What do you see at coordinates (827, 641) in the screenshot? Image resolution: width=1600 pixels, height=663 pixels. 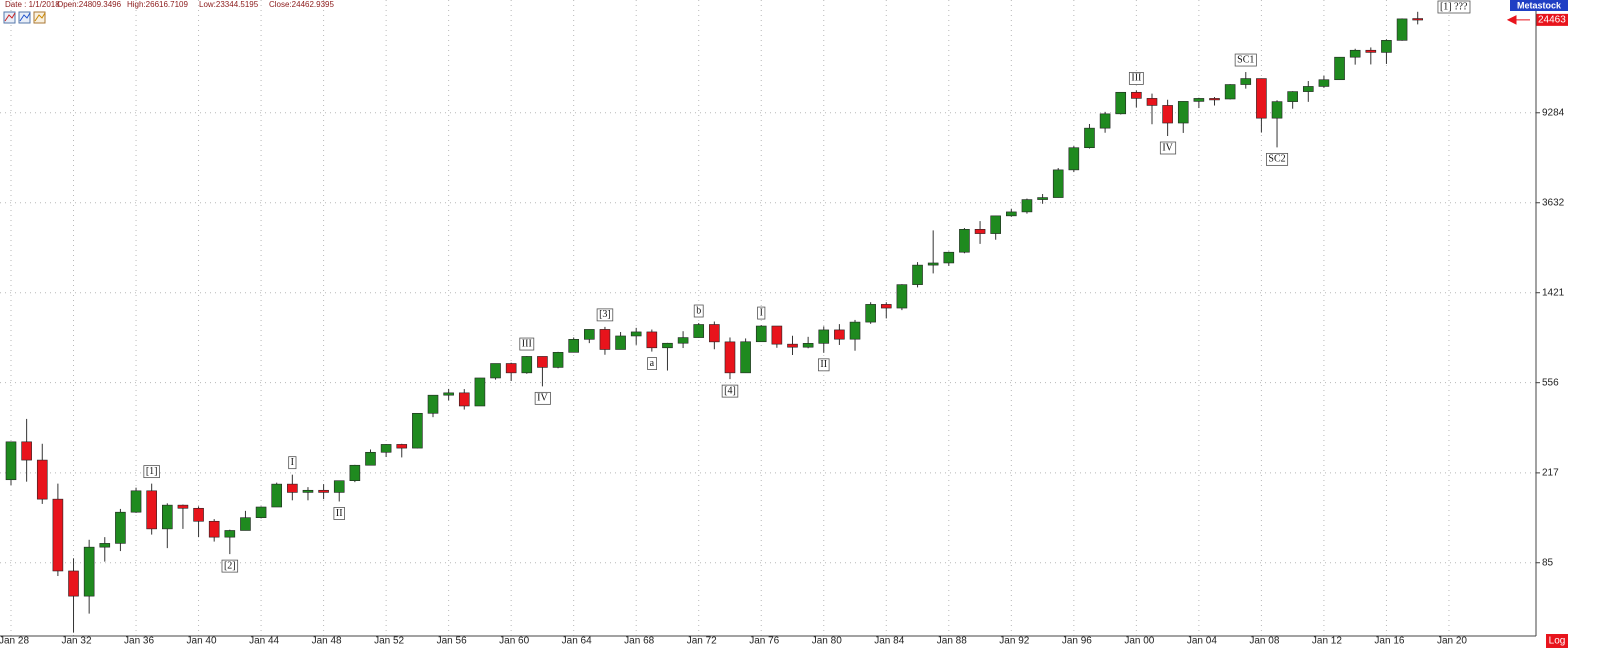 I see `x-tick-label: Jan 80` at bounding box center [827, 641].